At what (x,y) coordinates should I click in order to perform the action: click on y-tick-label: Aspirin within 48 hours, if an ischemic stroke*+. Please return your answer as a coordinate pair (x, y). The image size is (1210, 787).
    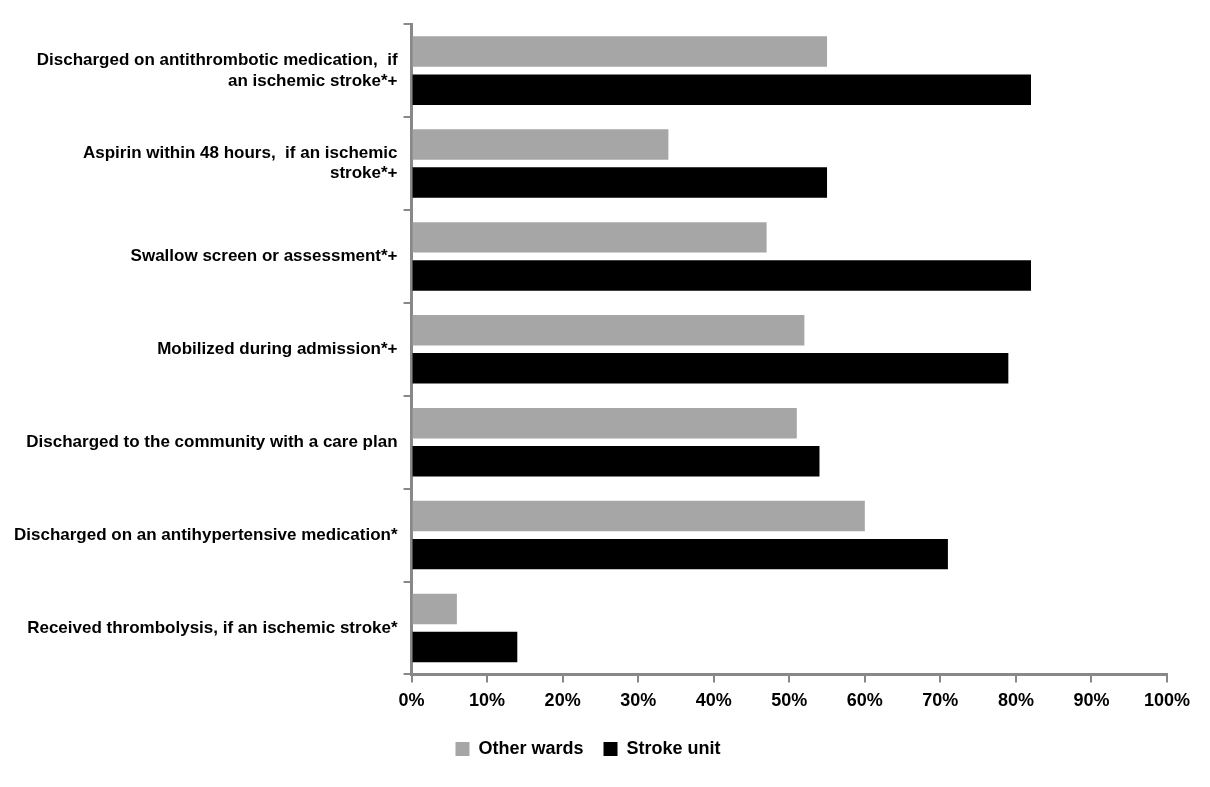
    Looking at the image, I should click on (240, 163).